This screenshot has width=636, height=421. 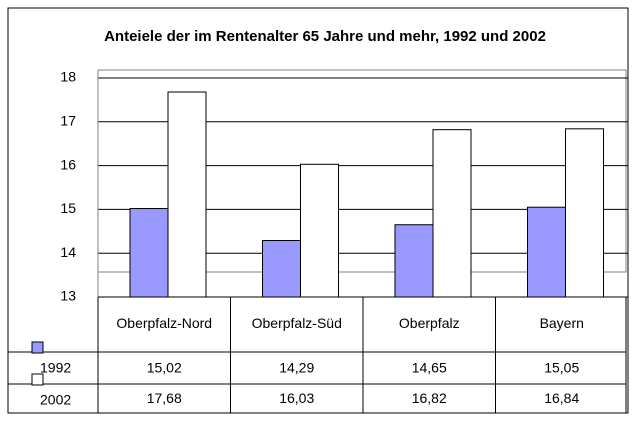 What do you see at coordinates (68, 164) in the screenshot?
I see `y-tick-label: 16` at bounding box center [68, 164].